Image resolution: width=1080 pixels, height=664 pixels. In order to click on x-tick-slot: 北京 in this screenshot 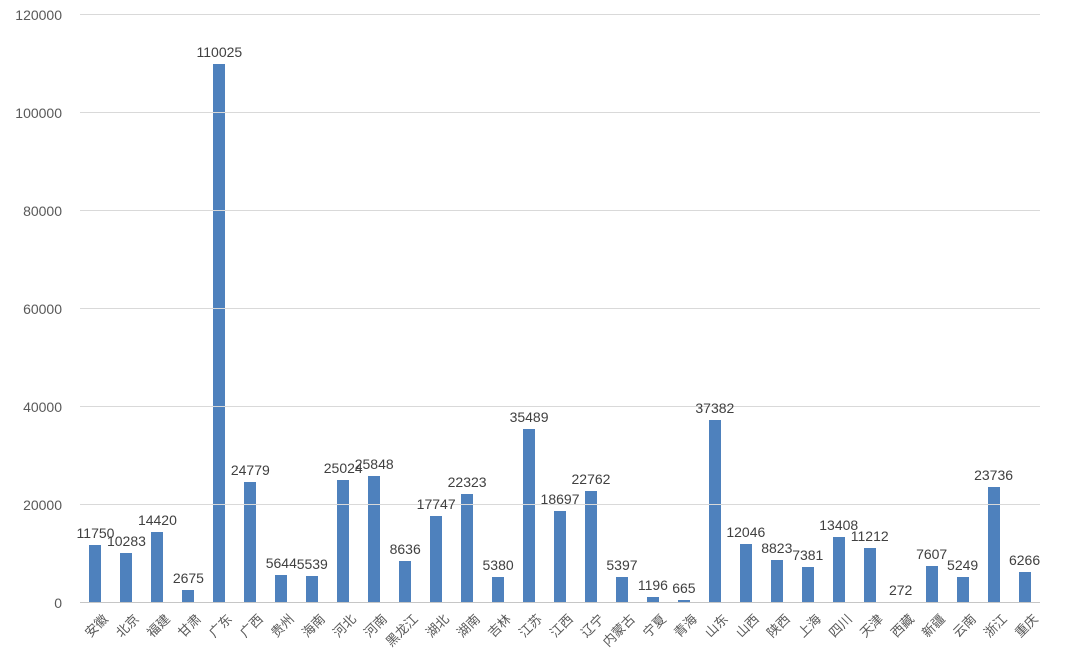, I will do `click(126, 634)`.